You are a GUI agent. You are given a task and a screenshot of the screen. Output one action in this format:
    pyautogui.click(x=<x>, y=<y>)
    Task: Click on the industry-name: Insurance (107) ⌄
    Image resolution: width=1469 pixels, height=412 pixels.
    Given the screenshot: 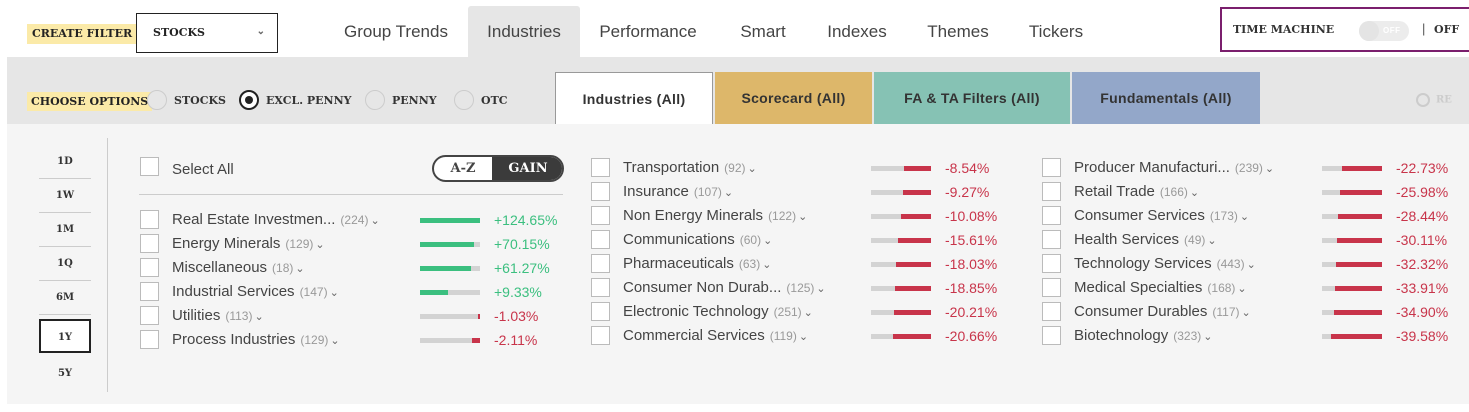 What is the action you would take?
    pyautogui.click(x=678, y=191)
    